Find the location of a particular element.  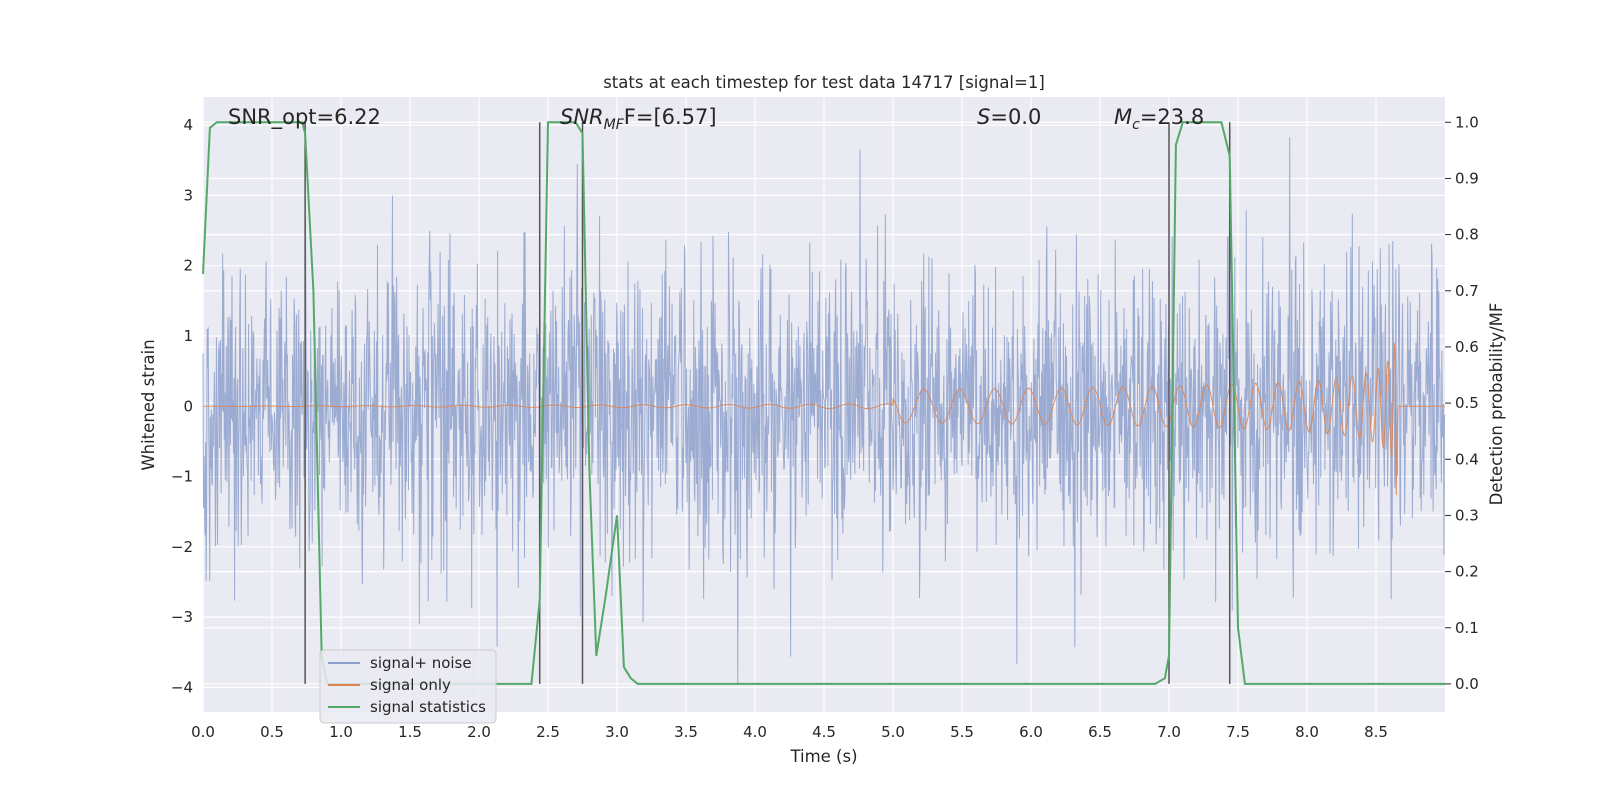

y-tick-label: 0 is located at coordinates (188, 406).